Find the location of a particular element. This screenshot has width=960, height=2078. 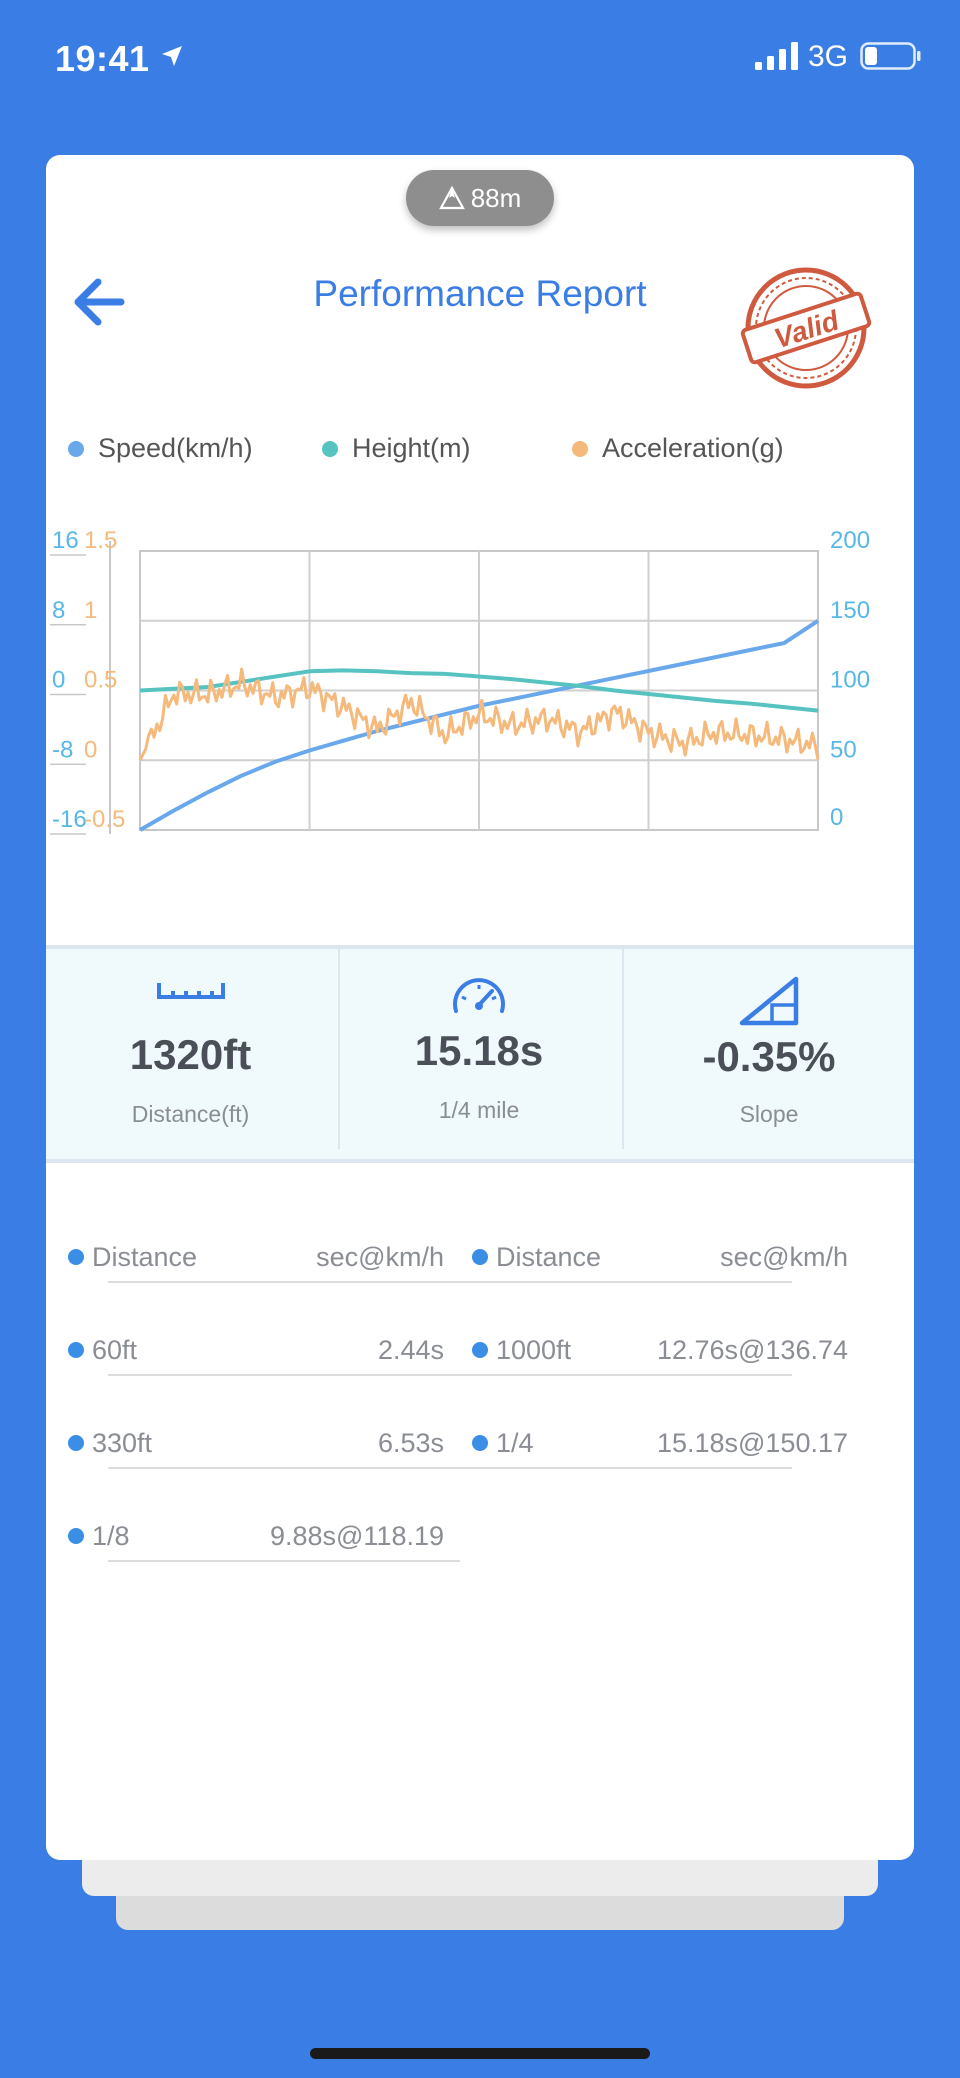

stat-slope: -0.35% Slope is located at coordinates (769, 1054).